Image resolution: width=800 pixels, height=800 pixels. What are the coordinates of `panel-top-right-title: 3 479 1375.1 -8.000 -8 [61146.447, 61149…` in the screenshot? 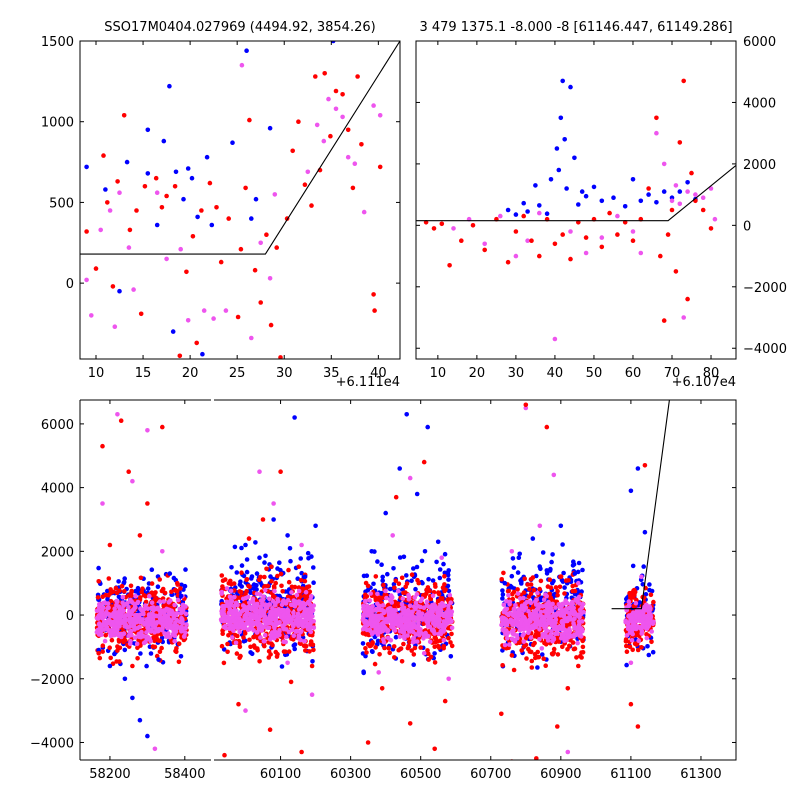 It's located at (575, 27).